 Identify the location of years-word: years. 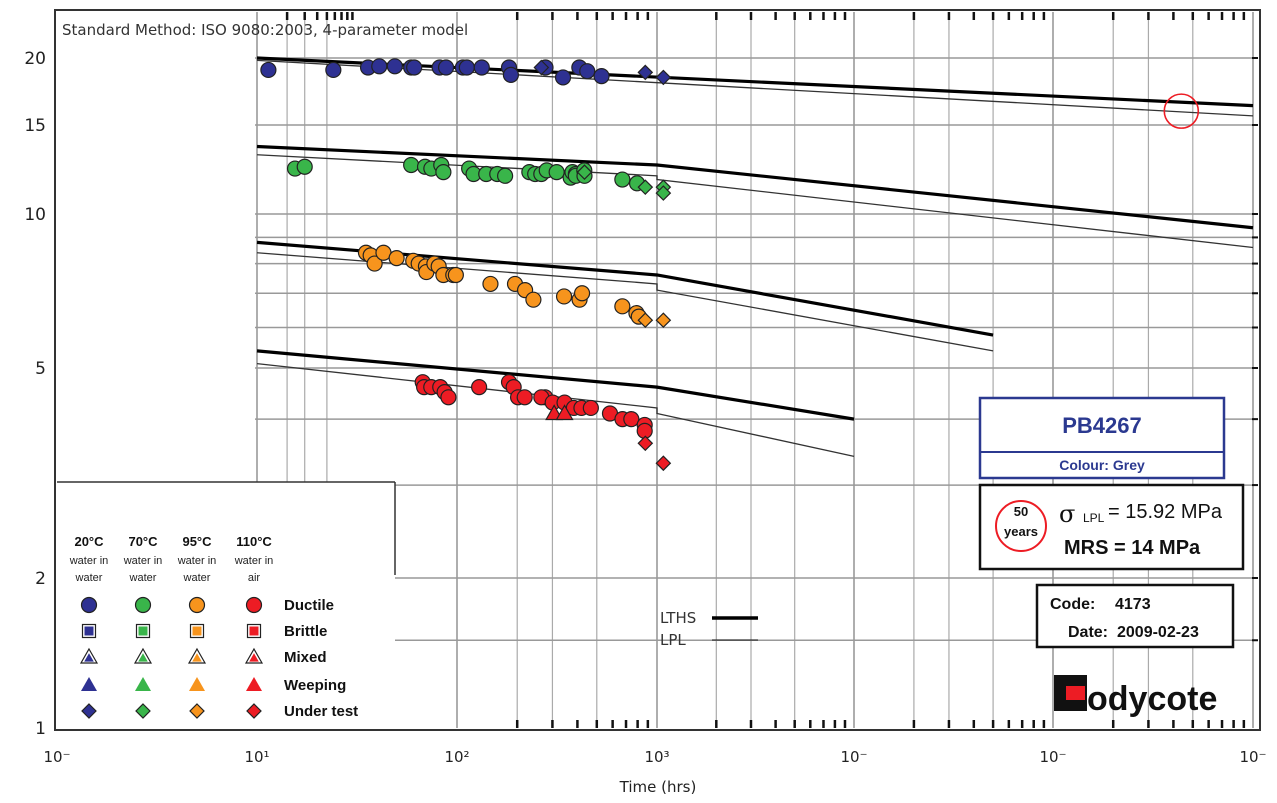
(1021, 531).